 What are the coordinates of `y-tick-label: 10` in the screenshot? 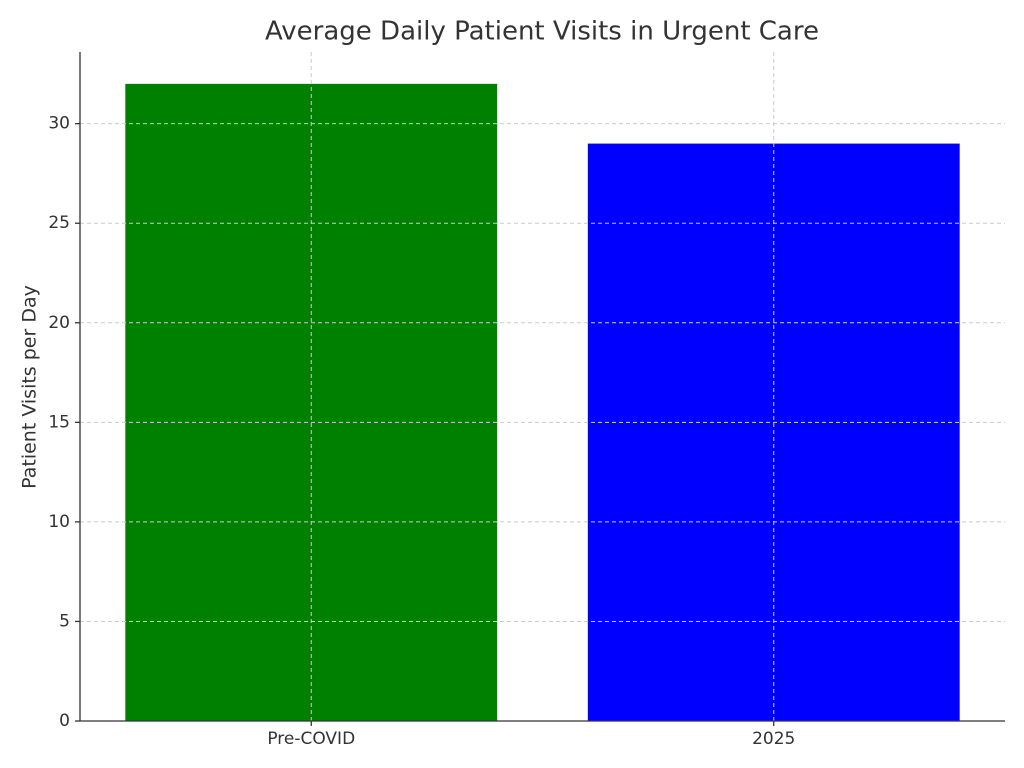 It's located at (59, 522).